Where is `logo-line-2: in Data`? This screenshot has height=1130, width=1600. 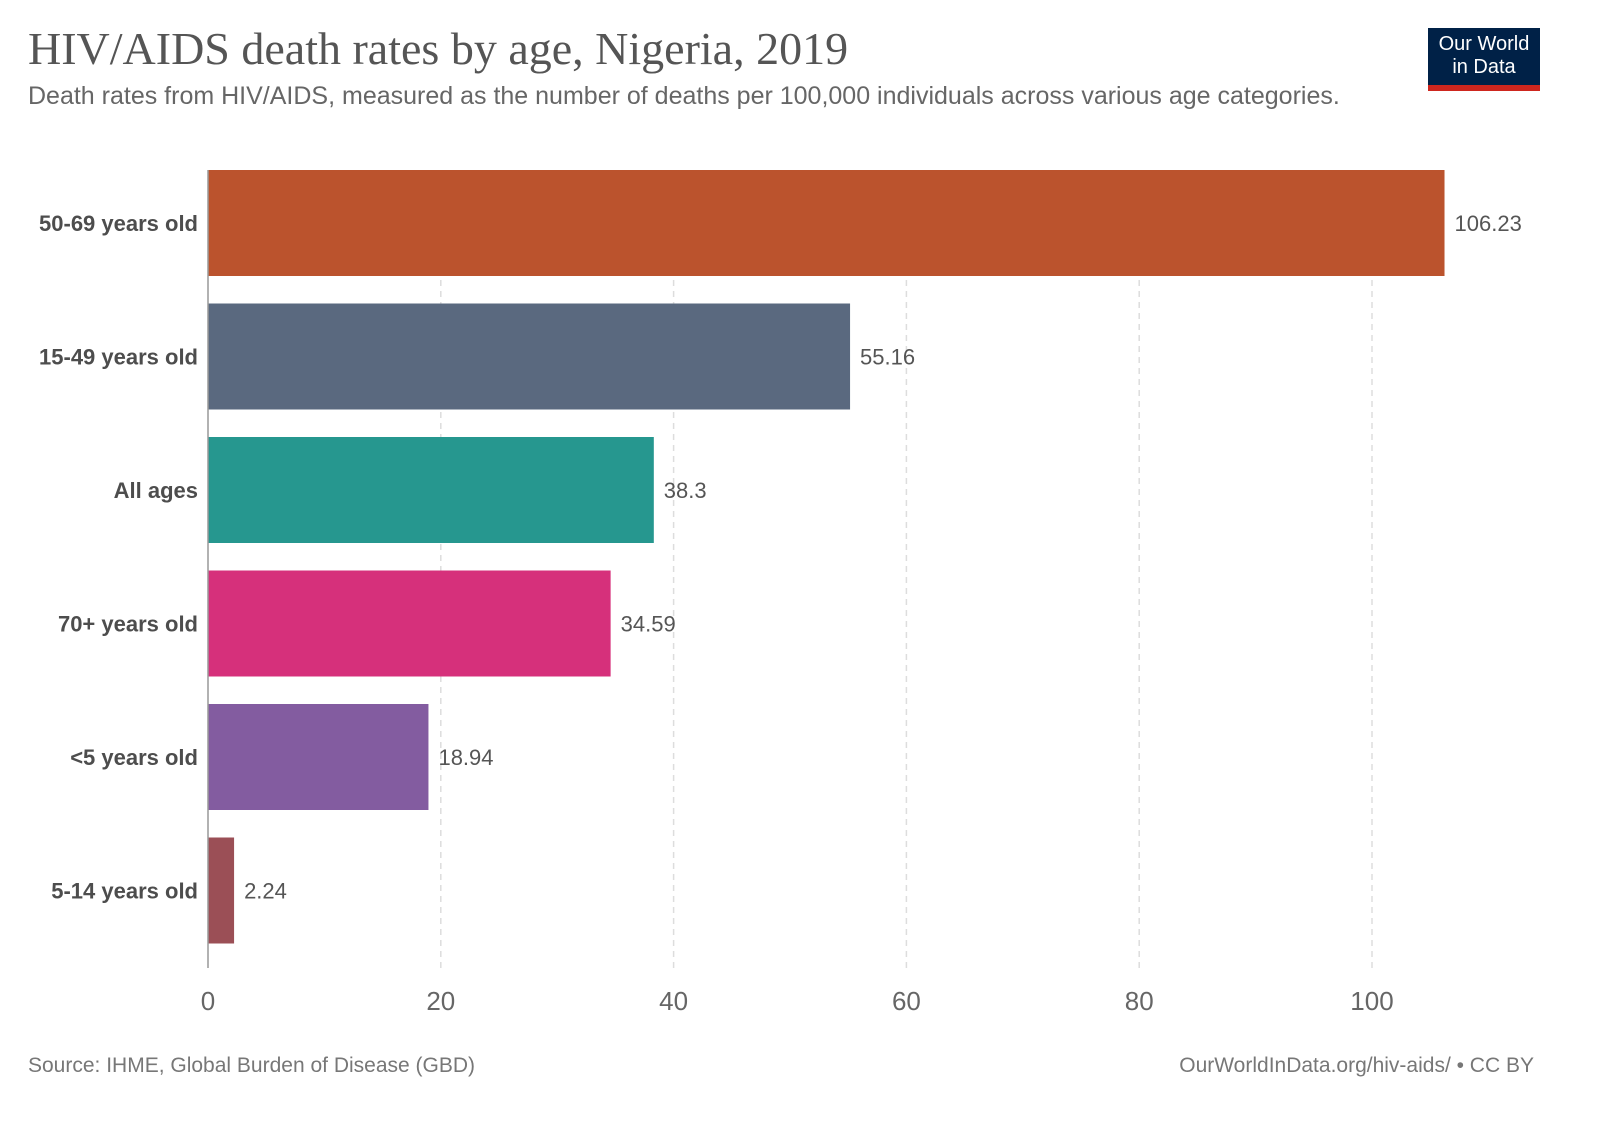
logo-line-2: in Data is located at coordinates (1484, 67).